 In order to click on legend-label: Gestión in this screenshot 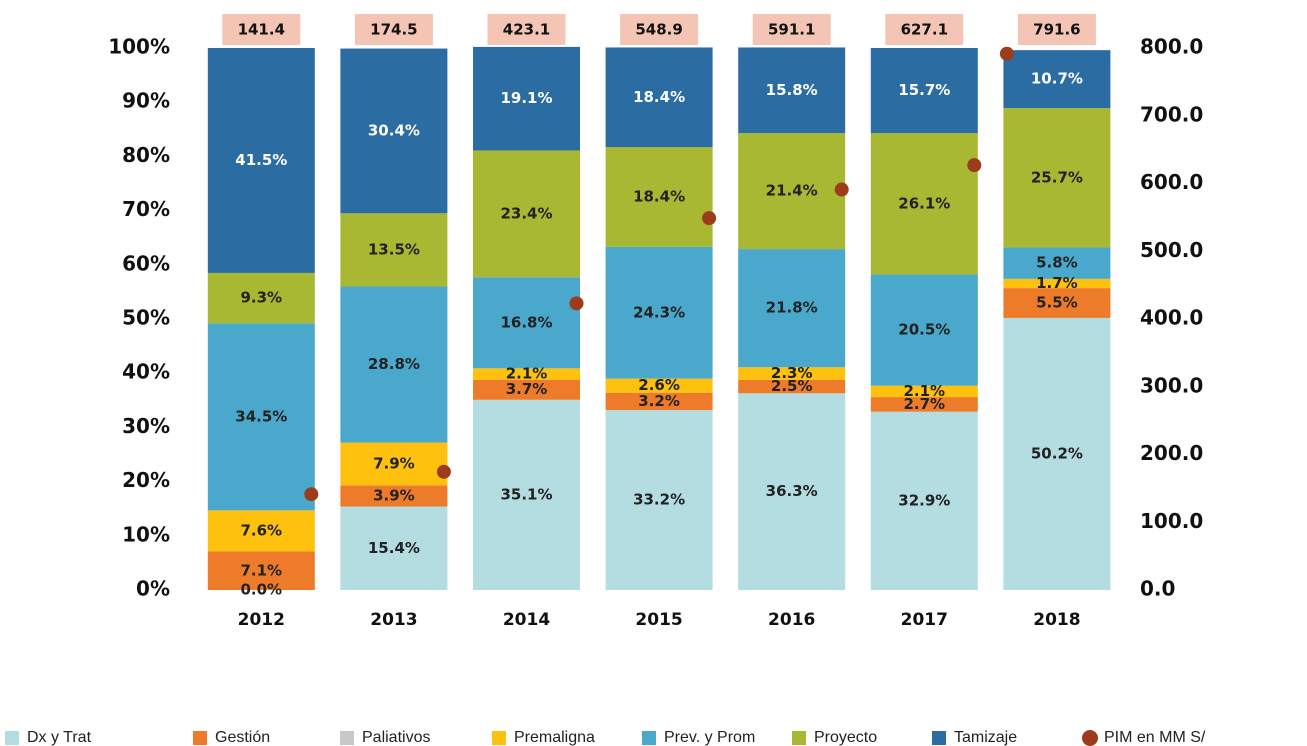, I will do `click(242, 737)`.